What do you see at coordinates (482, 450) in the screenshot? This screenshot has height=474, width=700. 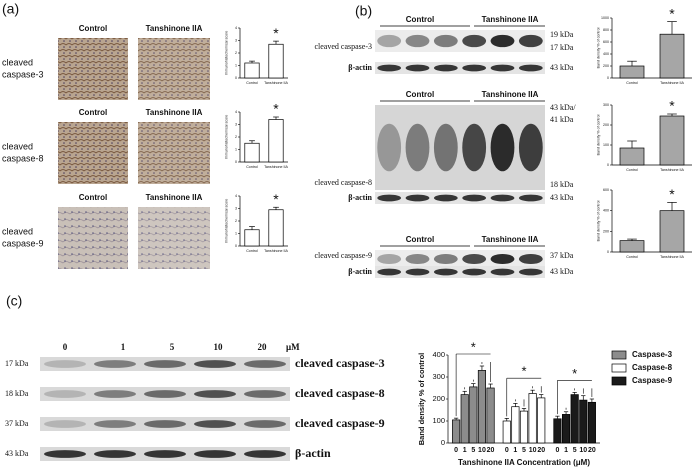 I see `x-tick-label: 10` at bounding box center [482, 450].